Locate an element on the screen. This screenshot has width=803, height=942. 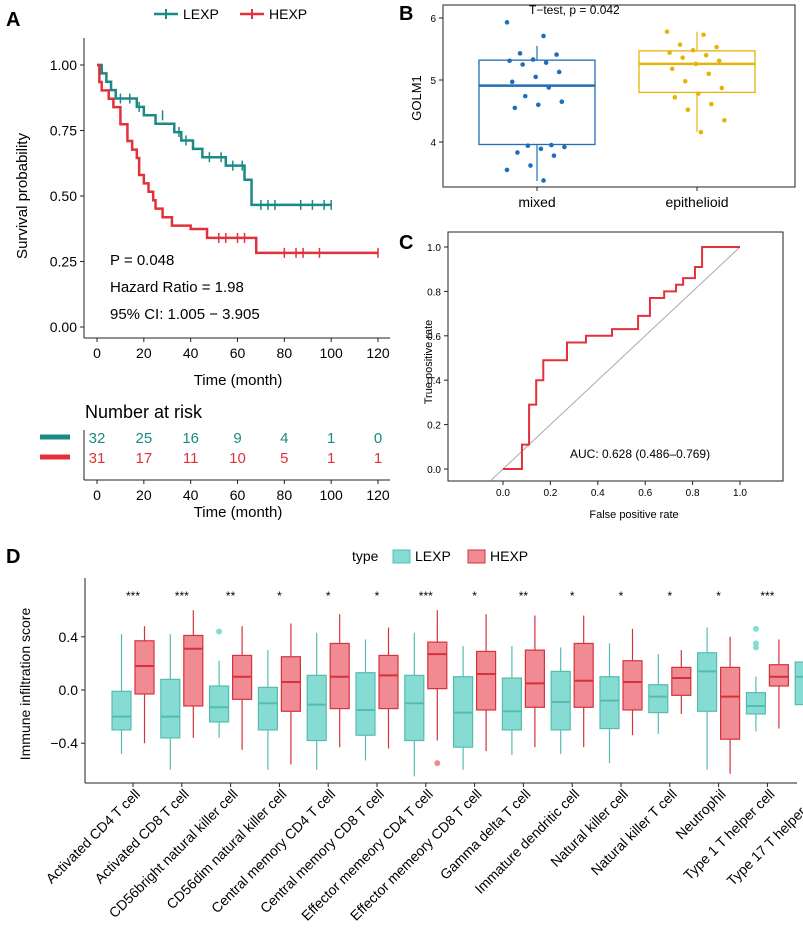
c-y-tick-label: 0.8 is located at coordinates (434, 292).